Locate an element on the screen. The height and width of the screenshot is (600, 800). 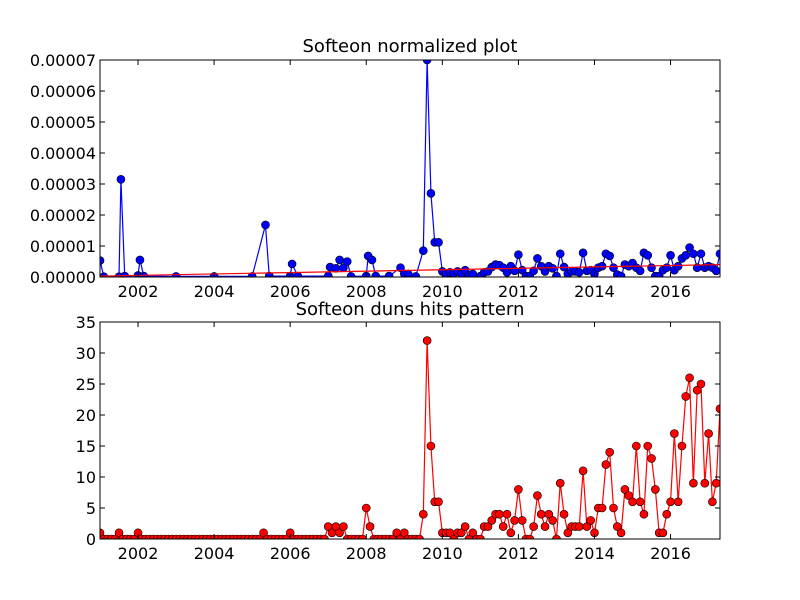
y-tick-label: 30 is located at coordinates (86, 353).